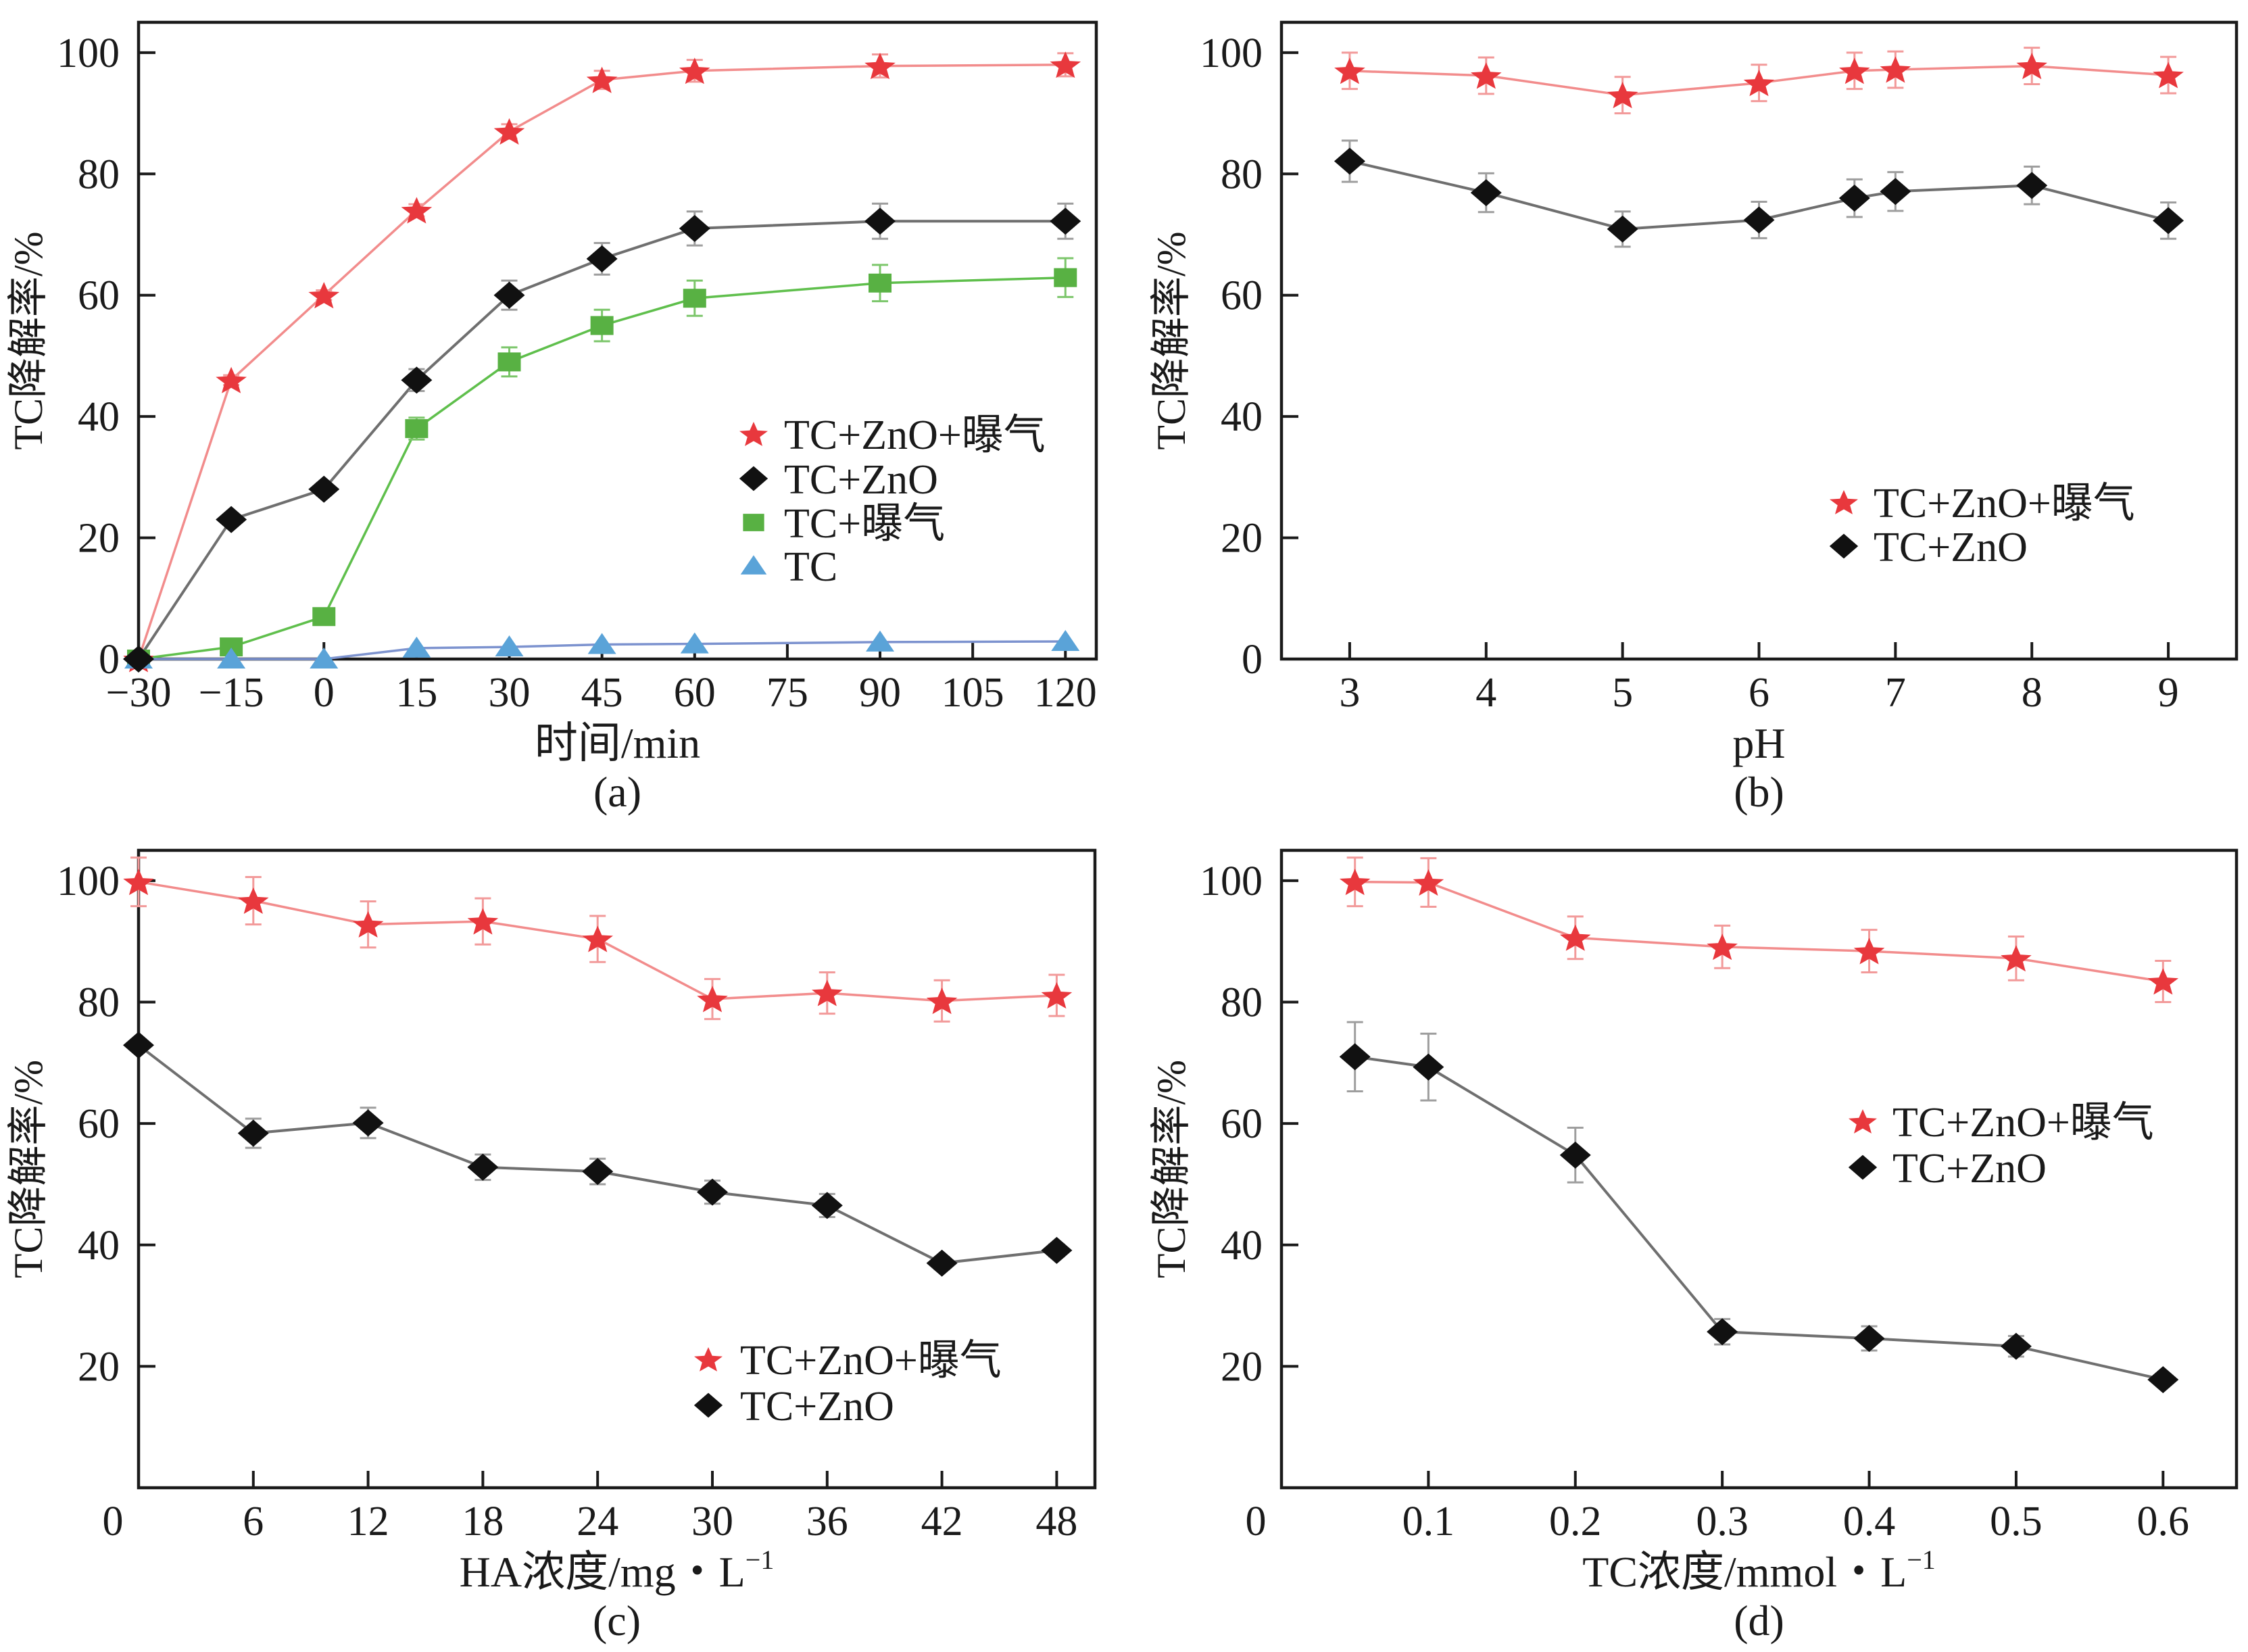 Image resolution: width=2248 pixels, height=1652 pixels. Describe the element at coordinates (1242, 417) in the screenshot. I see `y-tick-label: 40` at that location.